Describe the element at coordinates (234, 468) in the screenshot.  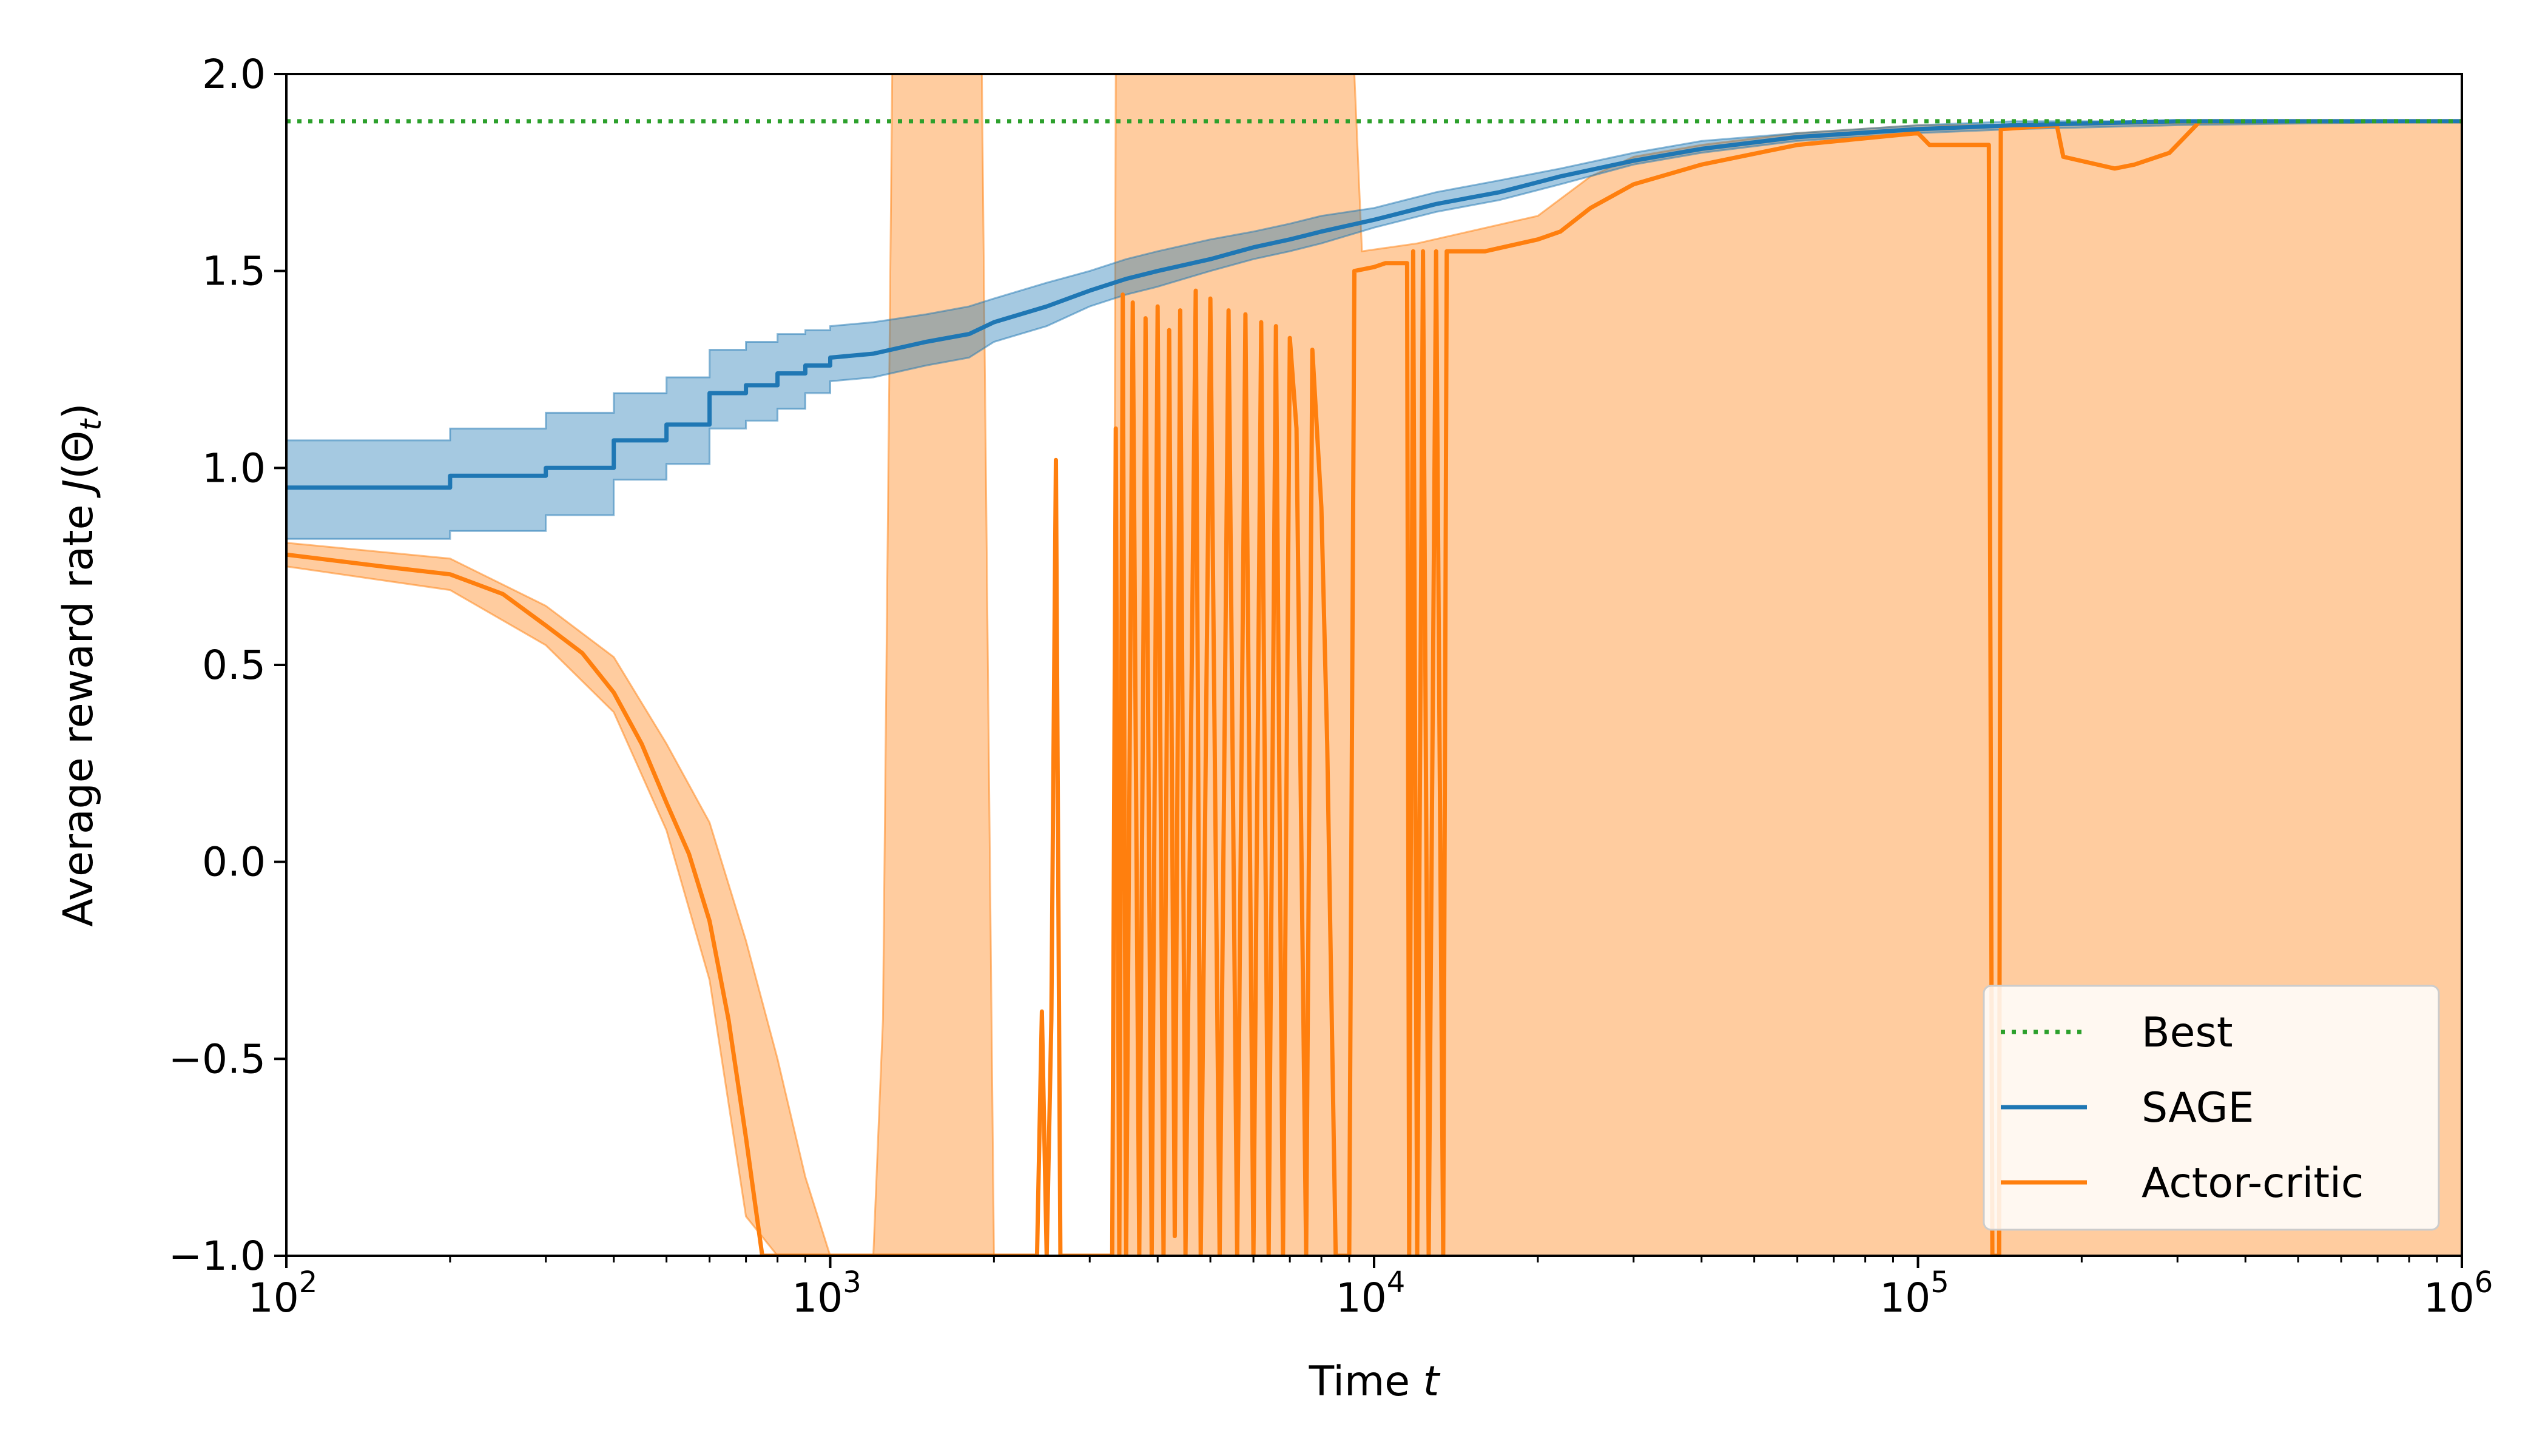
I see `y-tick-label: 1.0` at that location.